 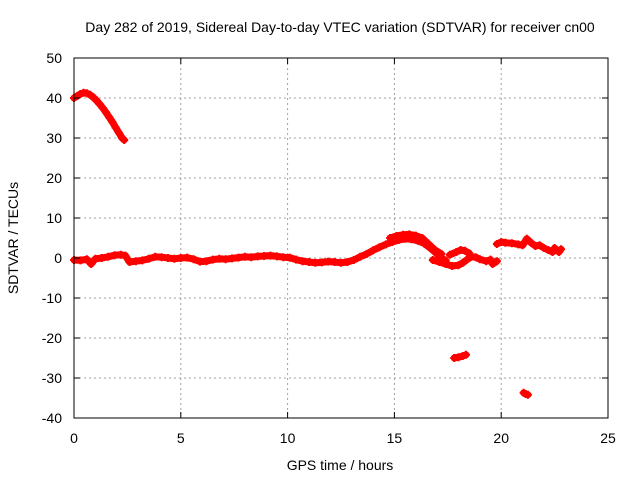 I want to click on x-axis-label: GPS time / hours, so click(x=340, y=465).